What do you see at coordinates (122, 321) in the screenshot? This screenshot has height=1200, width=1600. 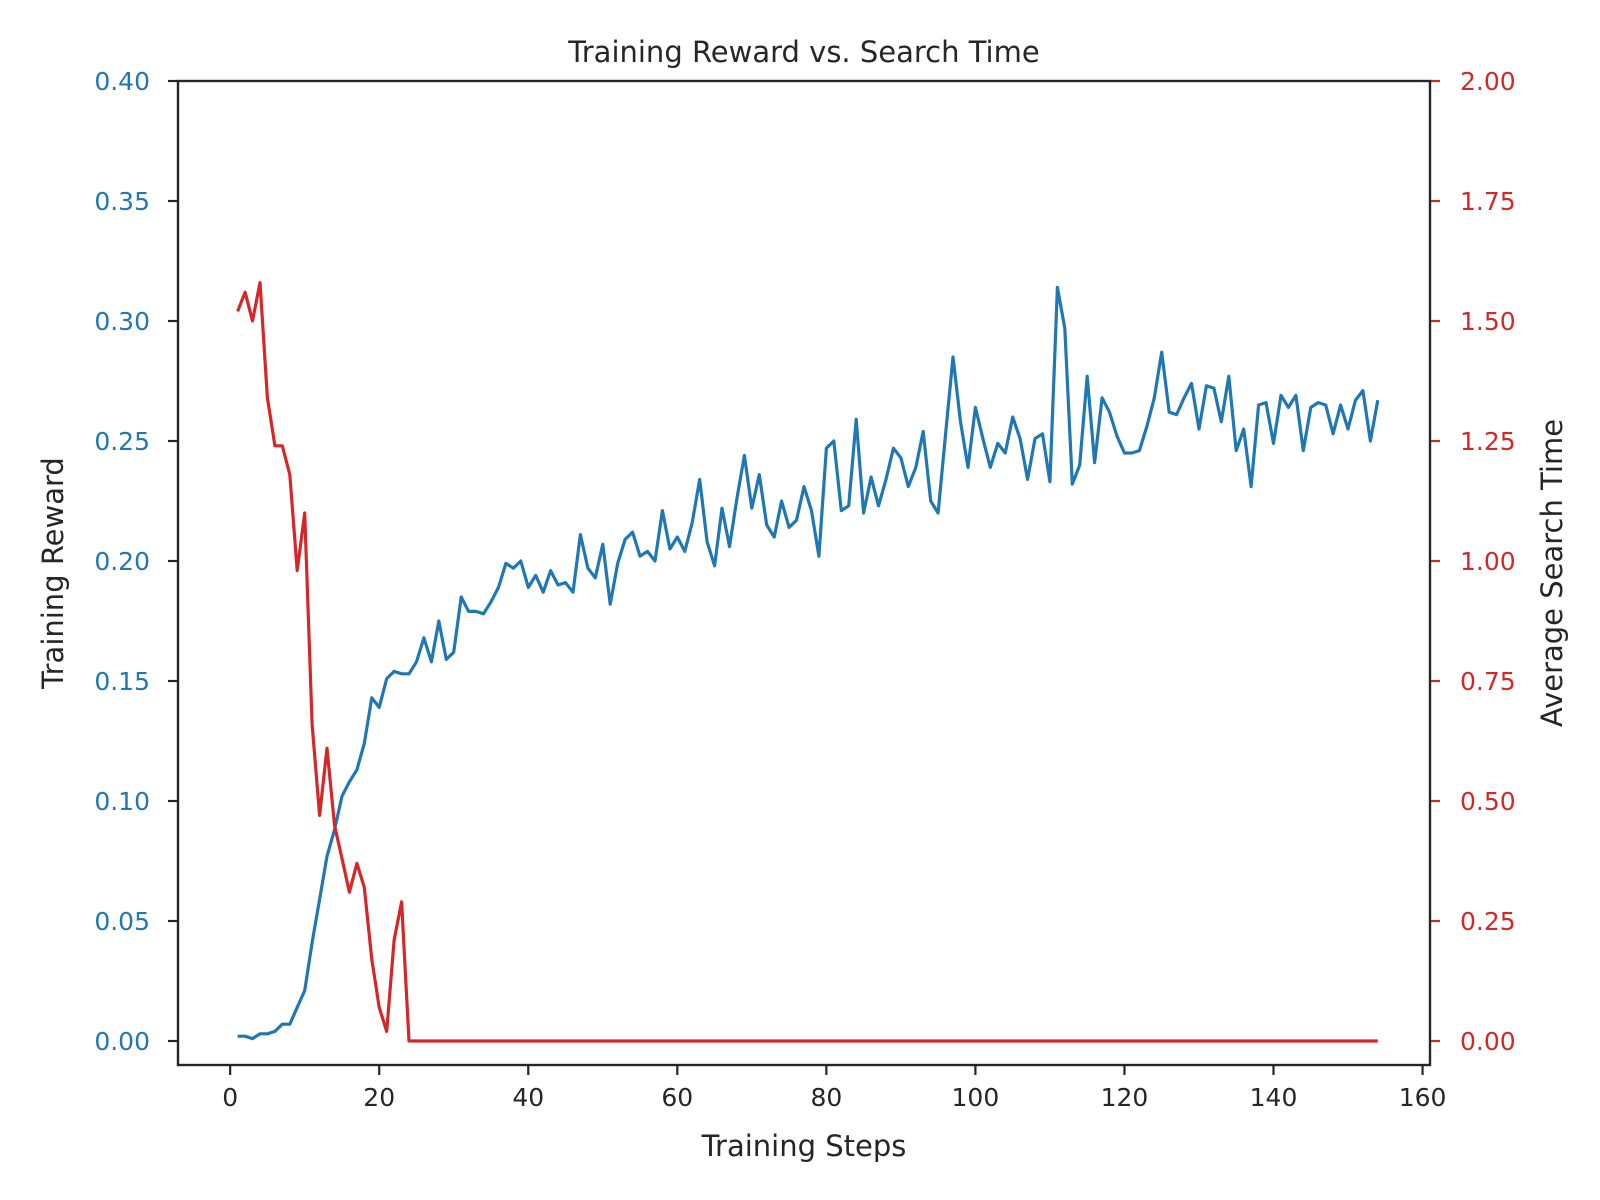 I see `left-y-tick-label: 0.30` at bounding box center [122, 321].